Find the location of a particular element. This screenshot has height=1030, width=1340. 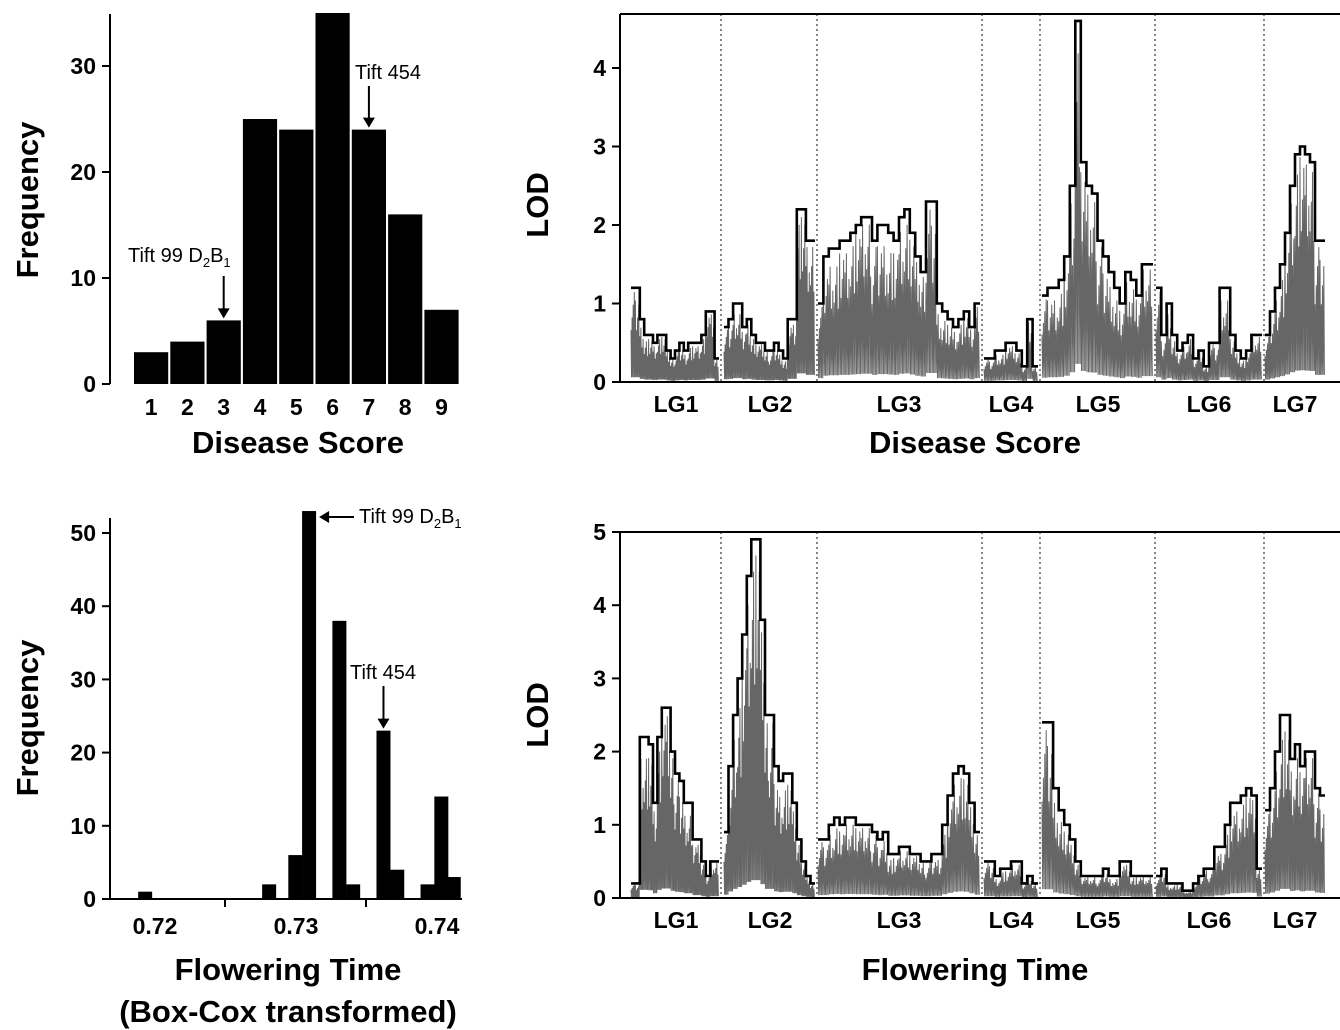

lod-envelope-LG3 is located at coordinates (899, 264).